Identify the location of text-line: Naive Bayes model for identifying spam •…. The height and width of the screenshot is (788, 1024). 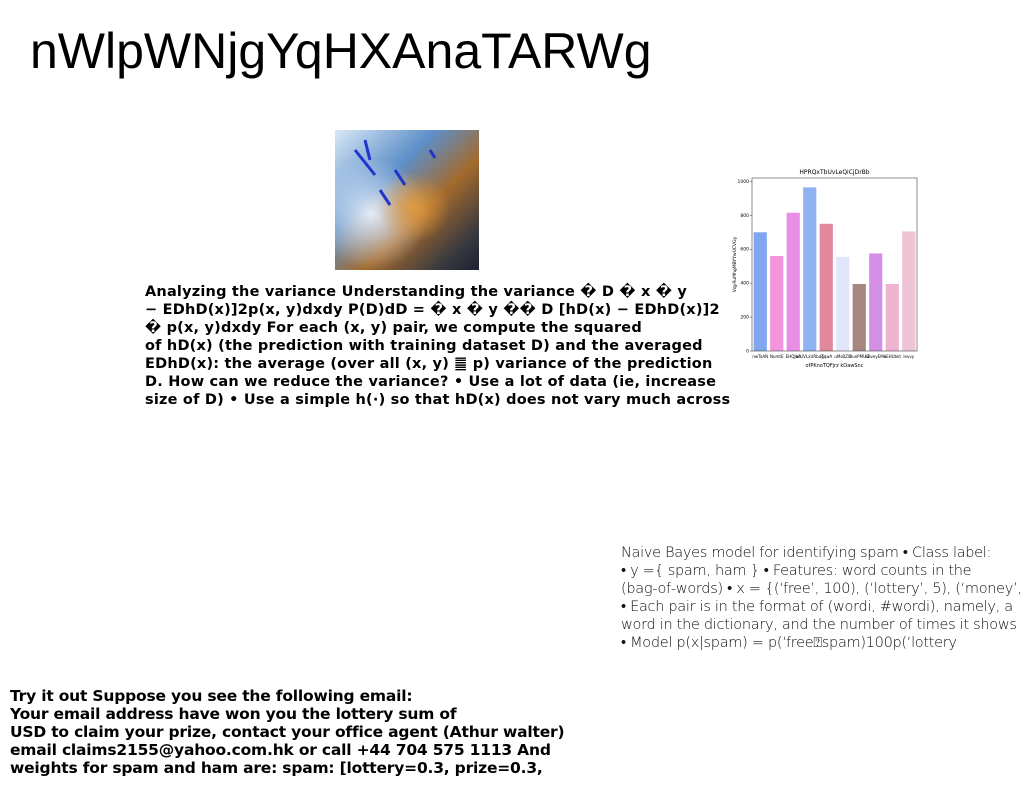
(806, 553).